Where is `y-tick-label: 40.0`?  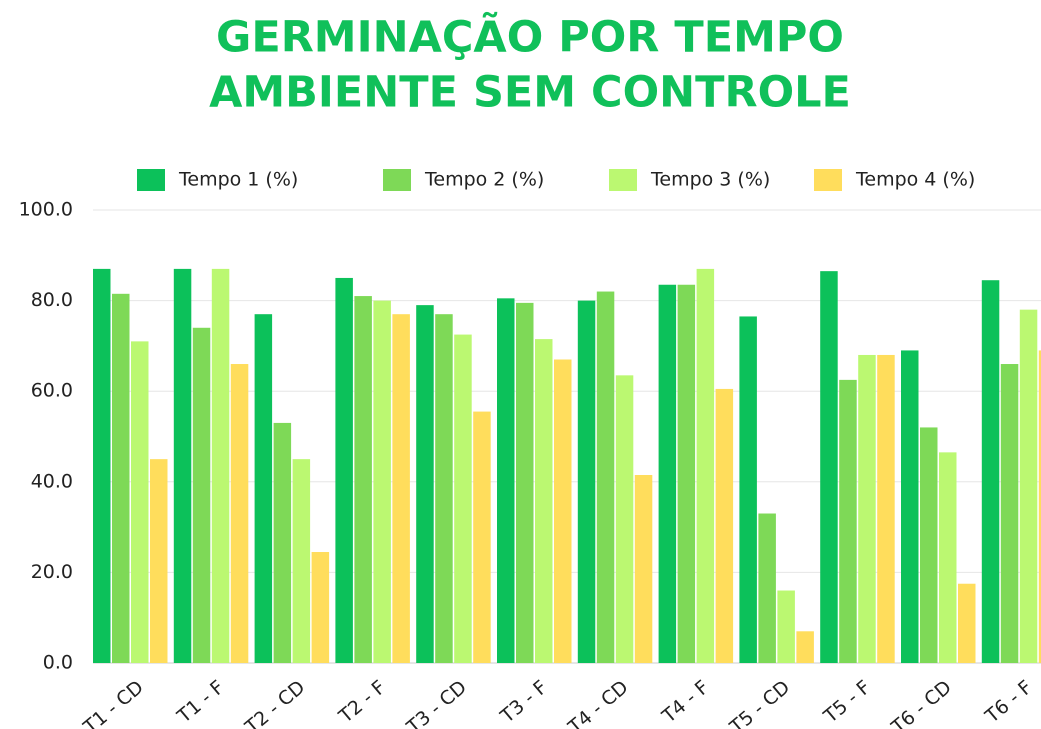
y-tick-label: 40.0 is located at coordinates (52, 481).